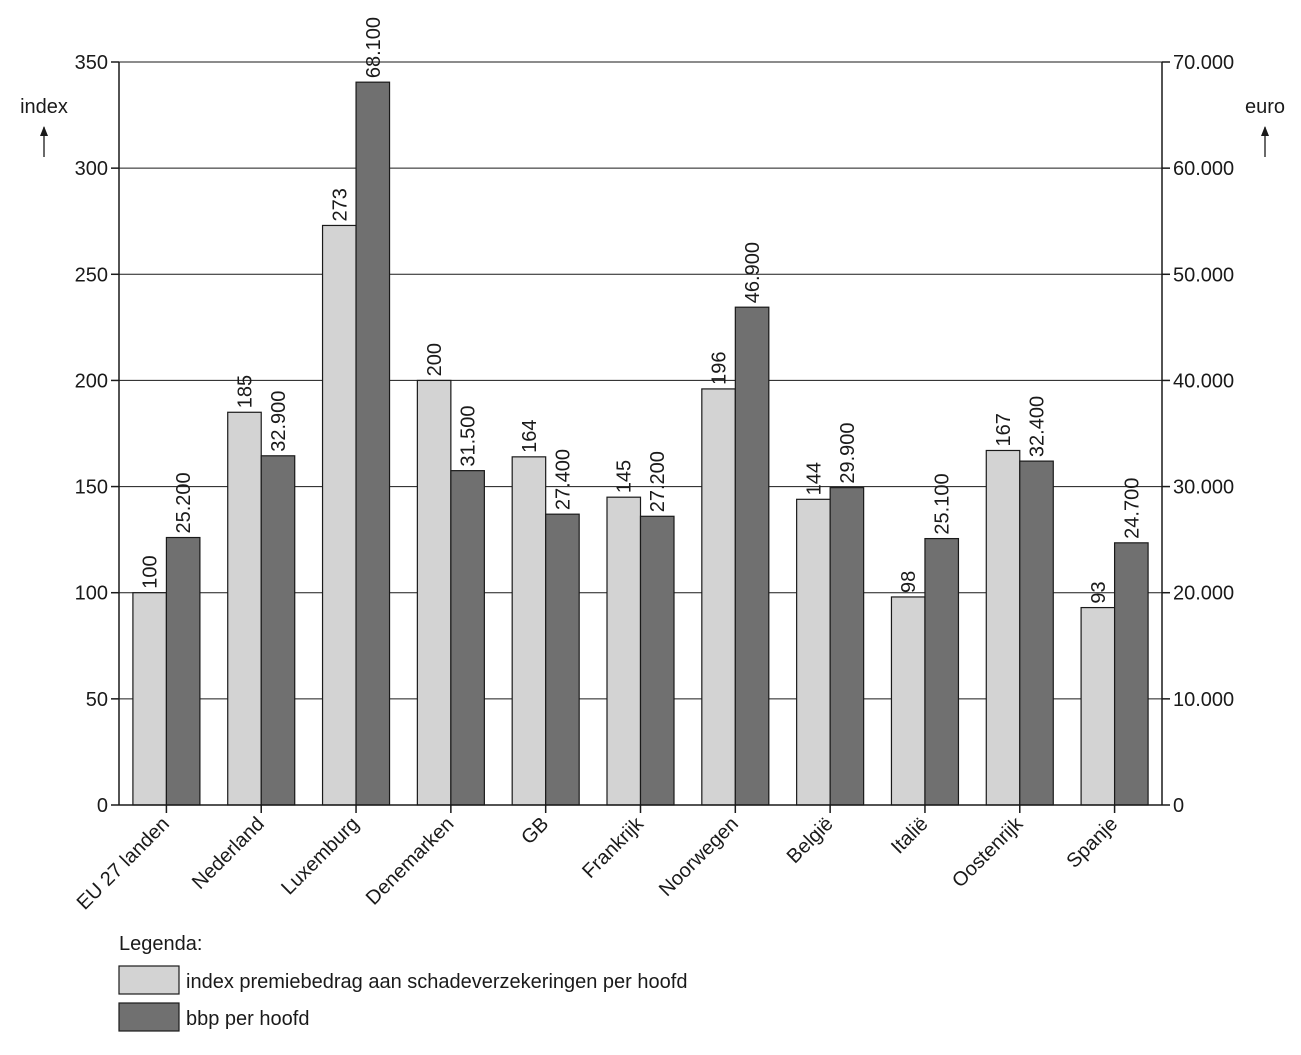  What do you see at coordinates (91, 275) in the screenshot?
I see `left-tick-label-5: 250` at bounding box center [91, 275].